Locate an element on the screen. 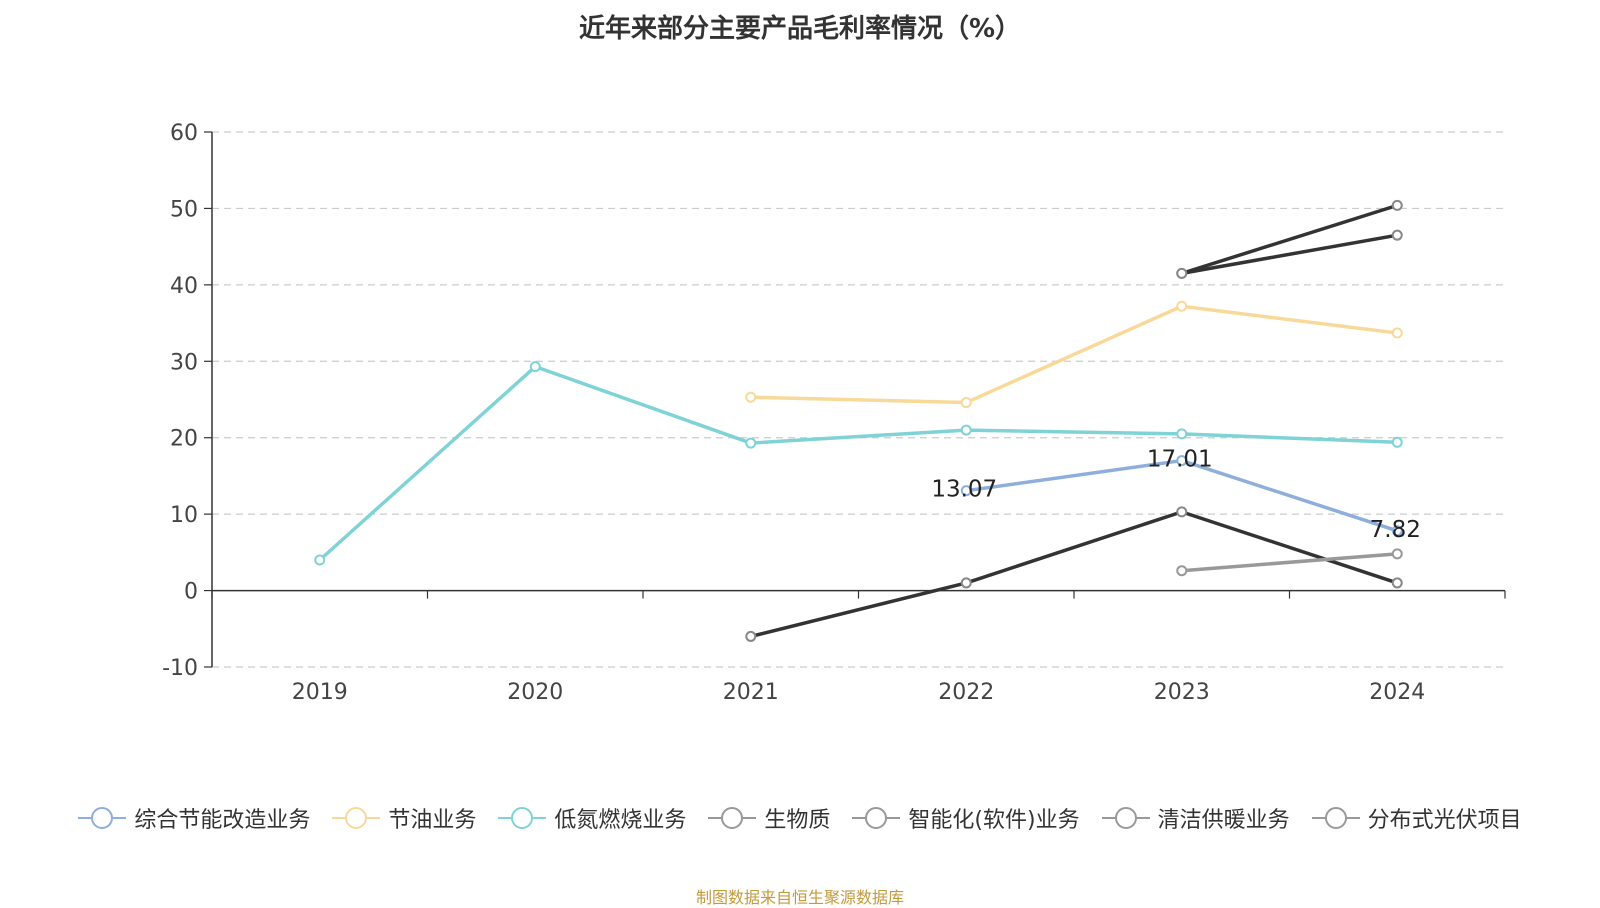 The height and width of the screenshot is (908, 1600). y-tick-label: 20 is located at coordinates (184, 439).